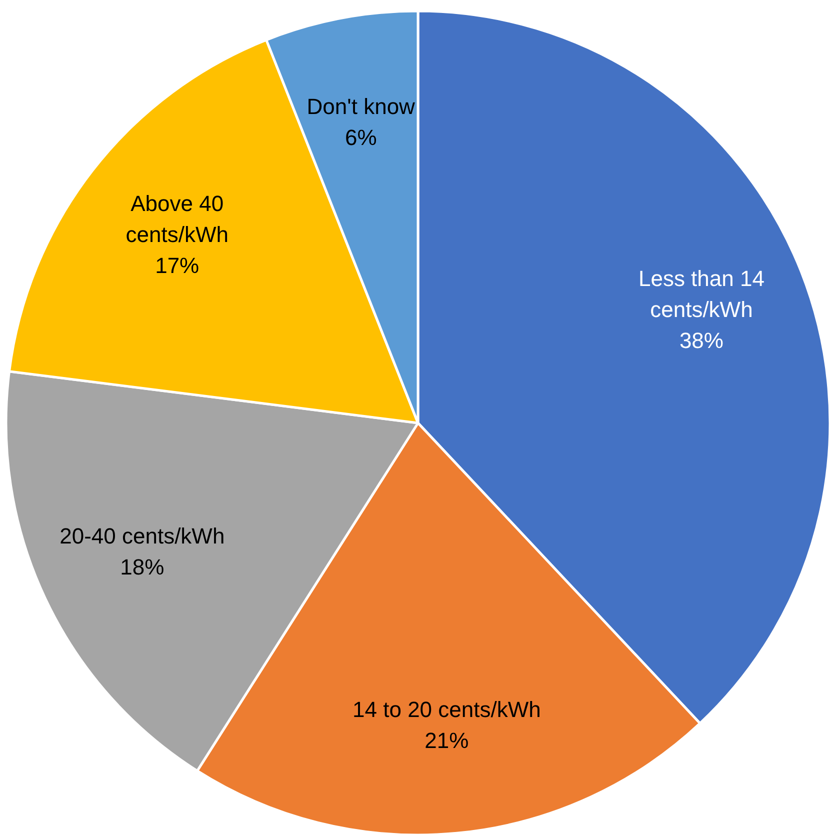 Image resolution: width=833 pixels, height=838 pixels. Describe the element at coordinates (360, 137) in the screenshot. I see `data-label: 6%` at that location.